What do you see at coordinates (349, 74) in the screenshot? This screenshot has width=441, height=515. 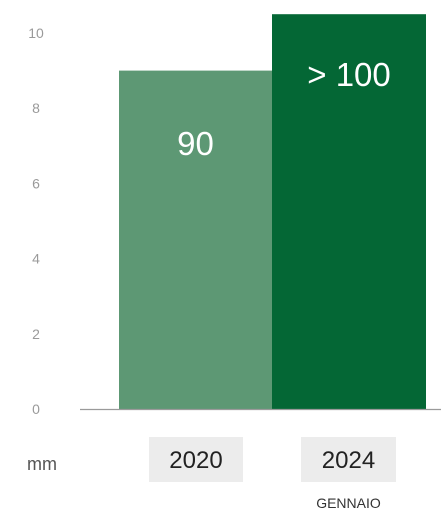 I see `bar-value-label: > 100` at bounding box center [349, 74].